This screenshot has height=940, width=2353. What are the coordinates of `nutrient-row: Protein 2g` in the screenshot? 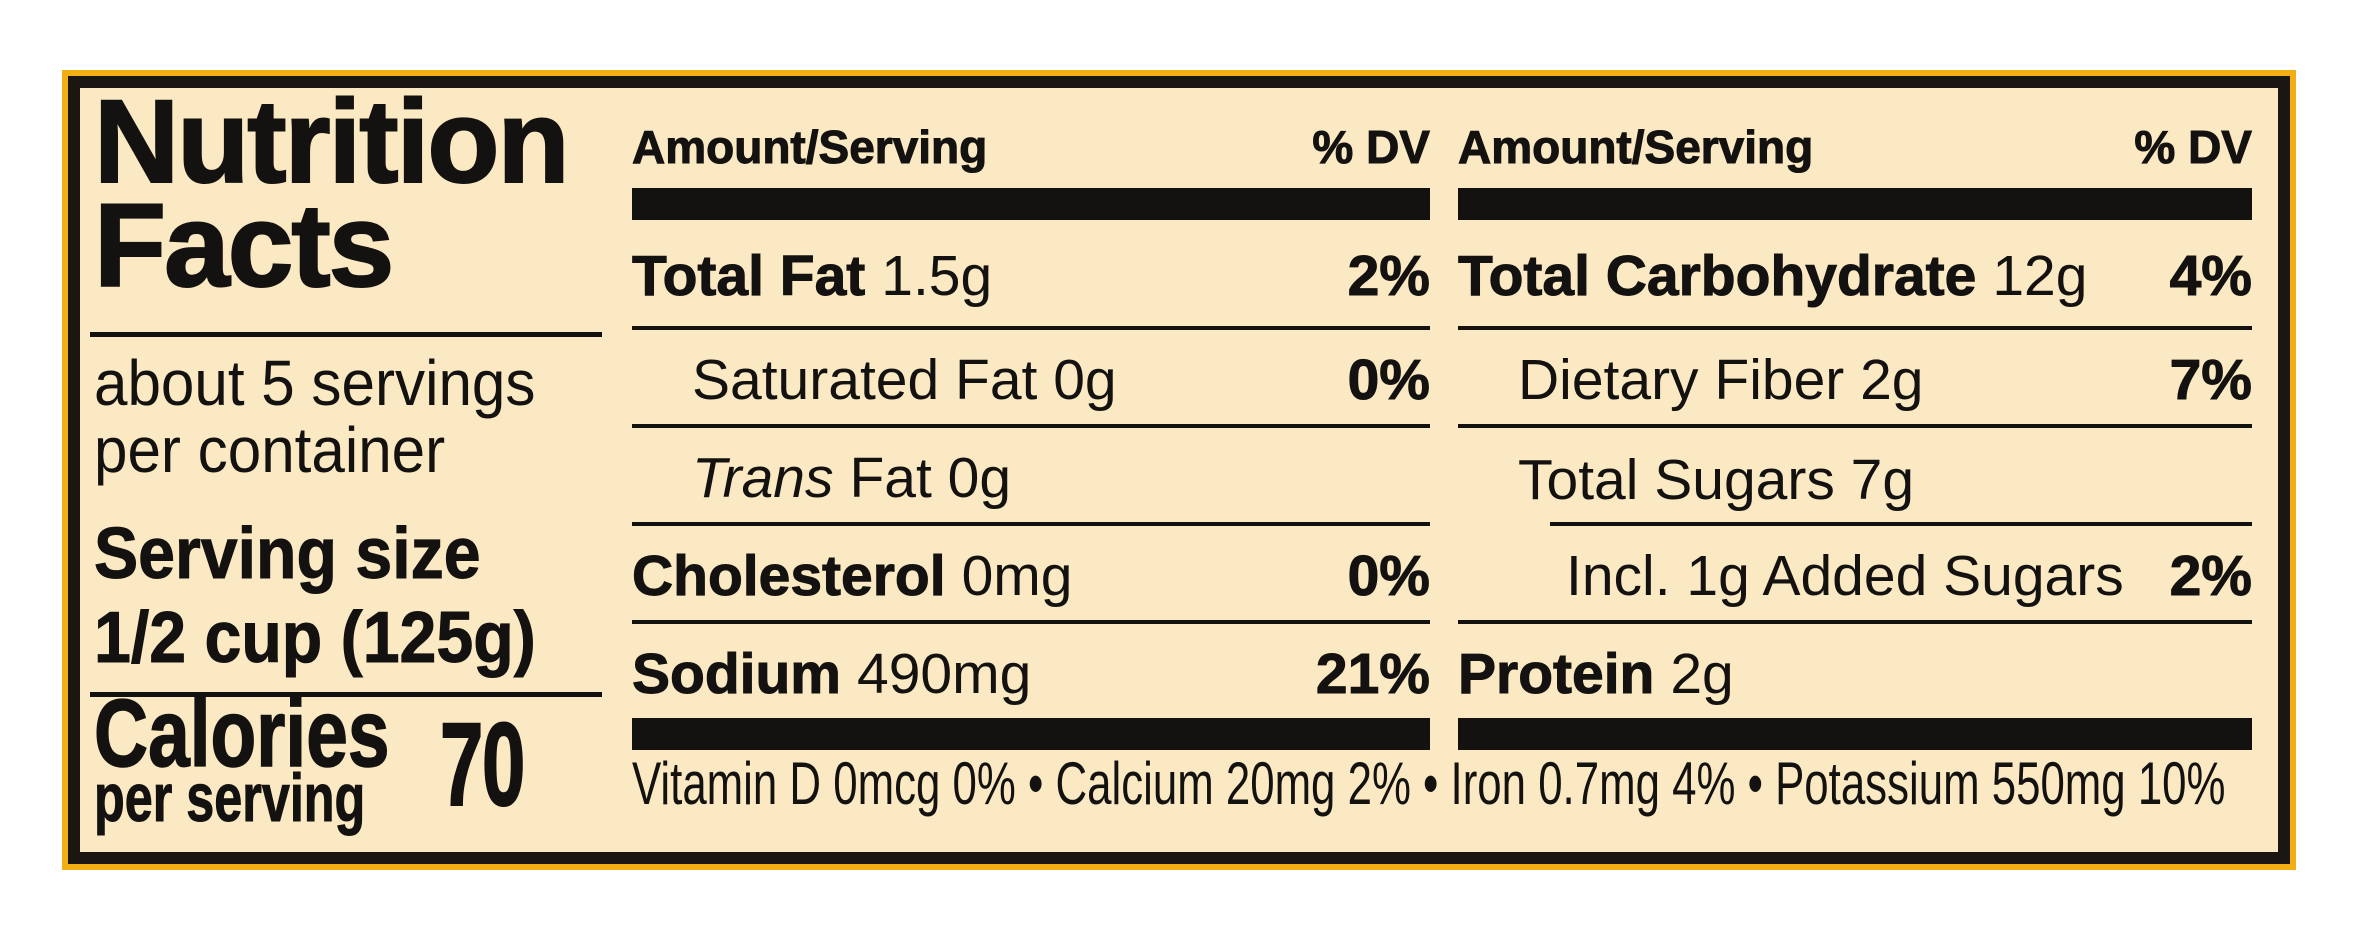 It's located at (1854, 671).